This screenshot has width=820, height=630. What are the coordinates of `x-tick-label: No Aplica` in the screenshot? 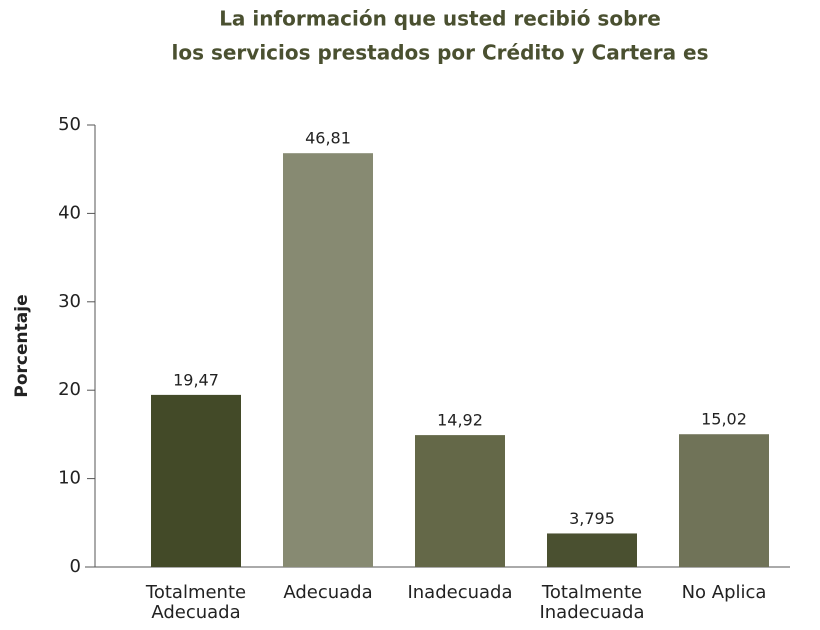 It's located at (724, 592).